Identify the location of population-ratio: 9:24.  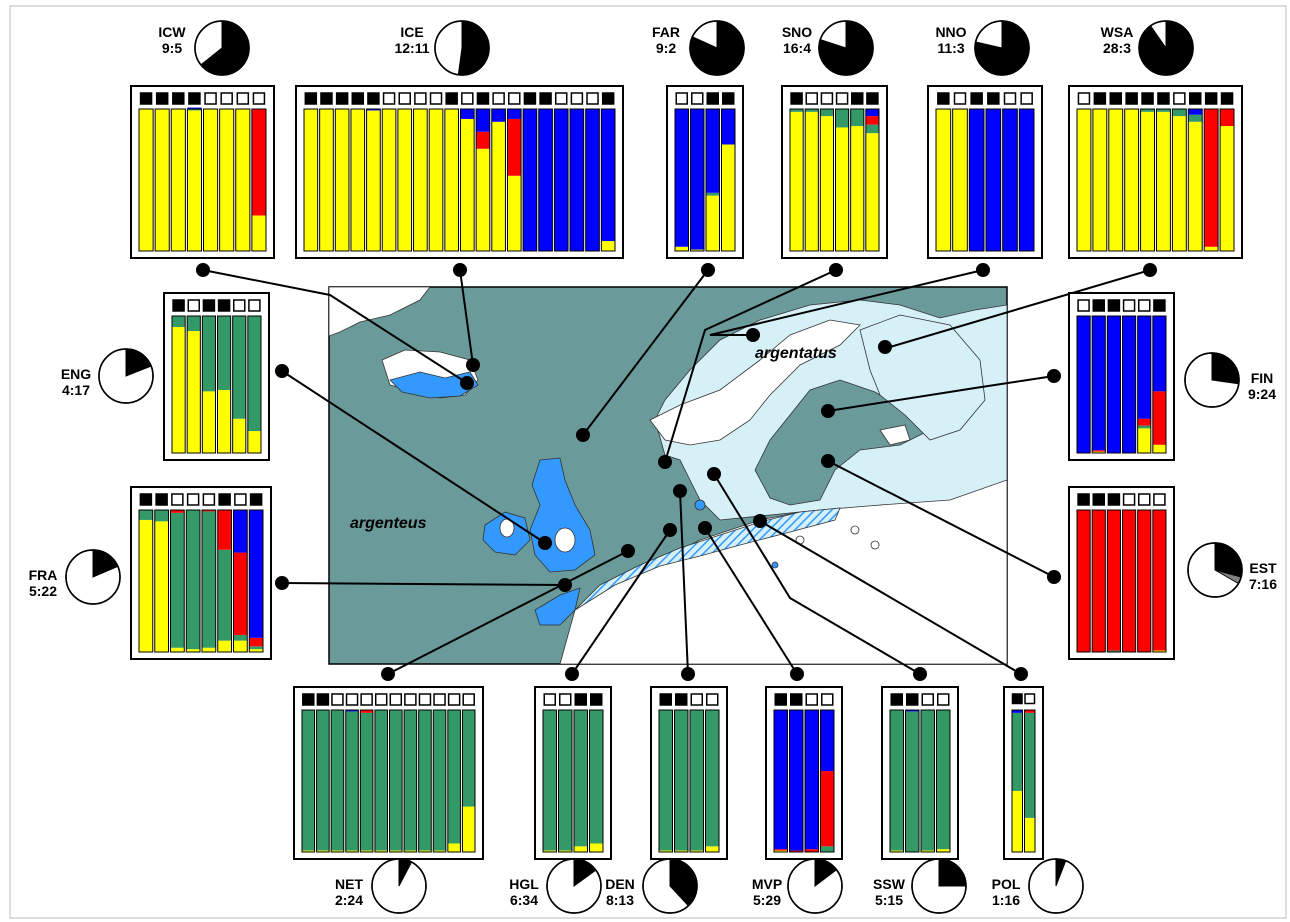
(1262, 394).